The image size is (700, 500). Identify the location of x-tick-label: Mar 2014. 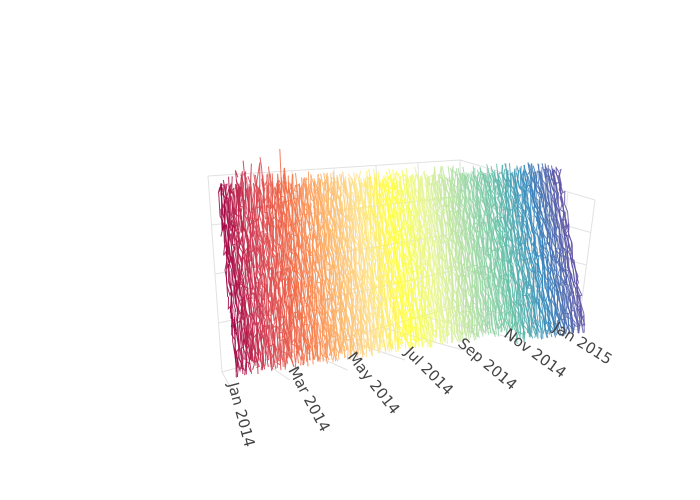
(308, 398).